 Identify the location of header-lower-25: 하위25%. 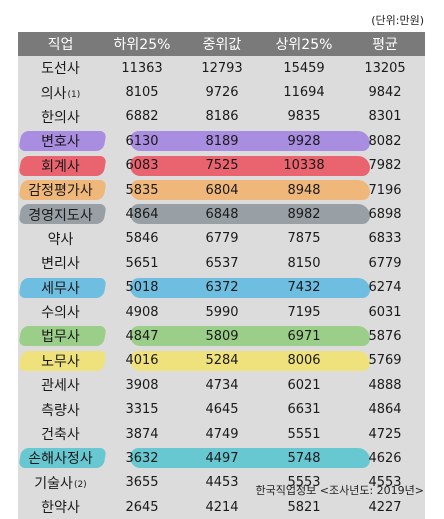
(142, 45).